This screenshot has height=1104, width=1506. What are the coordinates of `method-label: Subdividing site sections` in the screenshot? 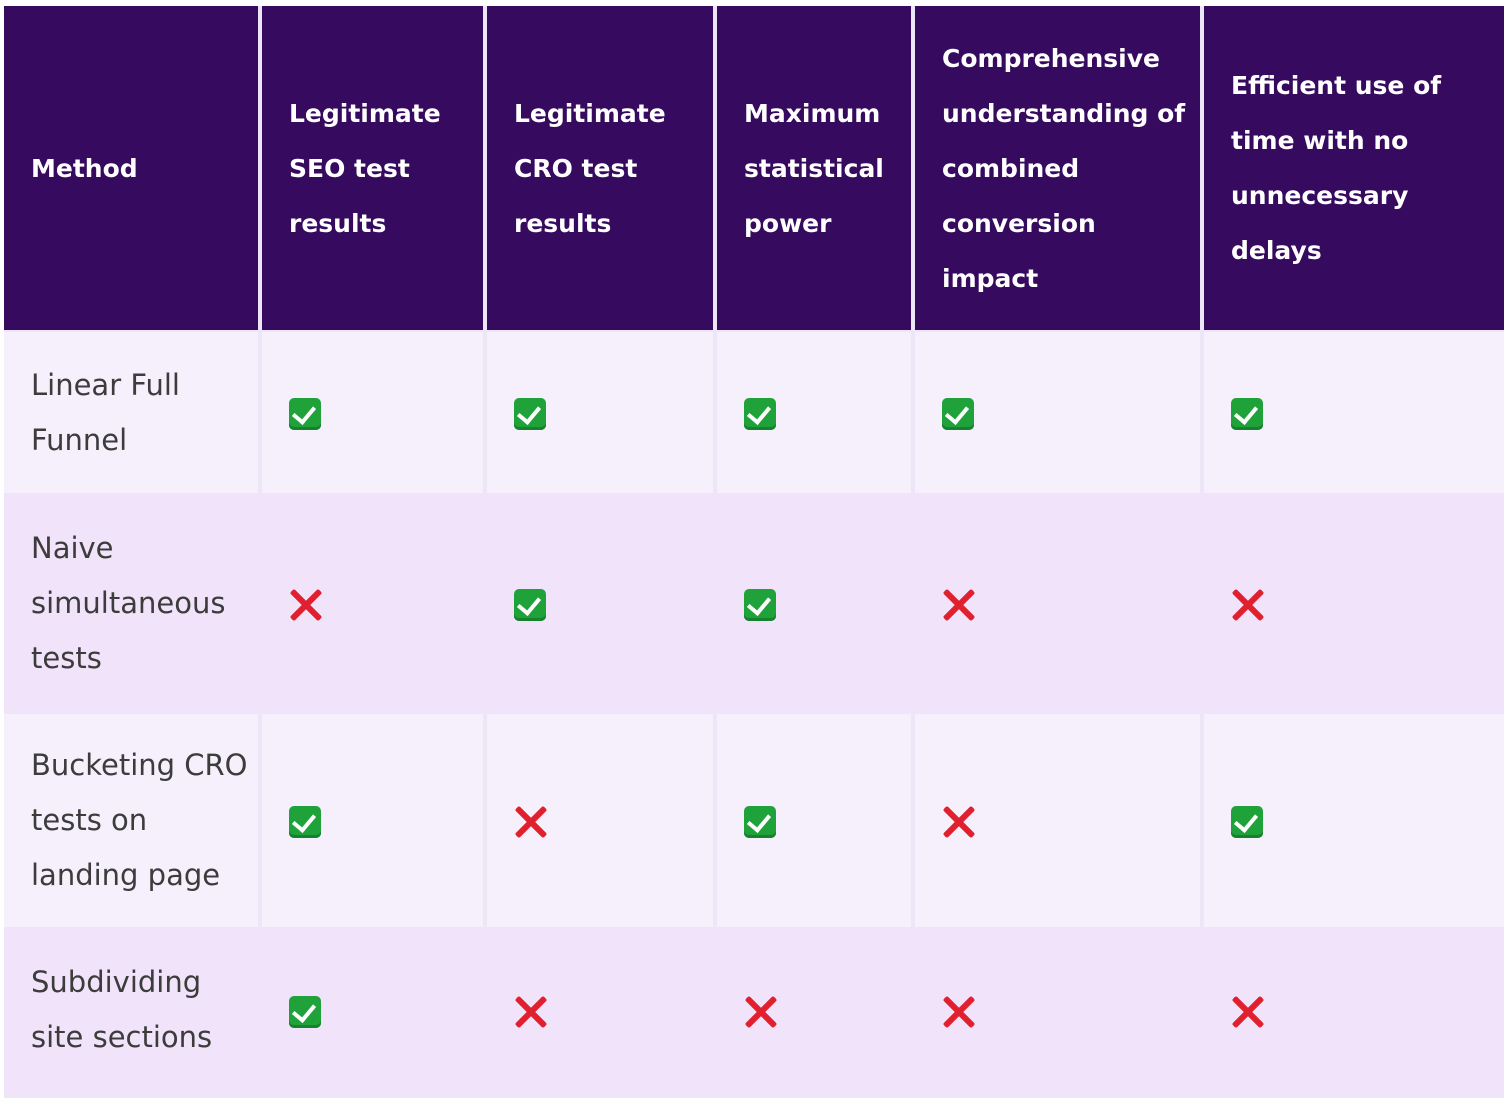 It's located at (122, 1009).